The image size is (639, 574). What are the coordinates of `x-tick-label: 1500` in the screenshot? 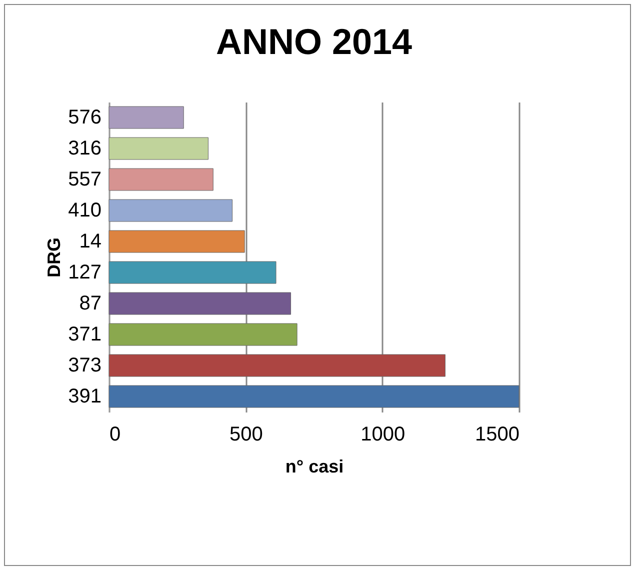 It's located at (497, 435).